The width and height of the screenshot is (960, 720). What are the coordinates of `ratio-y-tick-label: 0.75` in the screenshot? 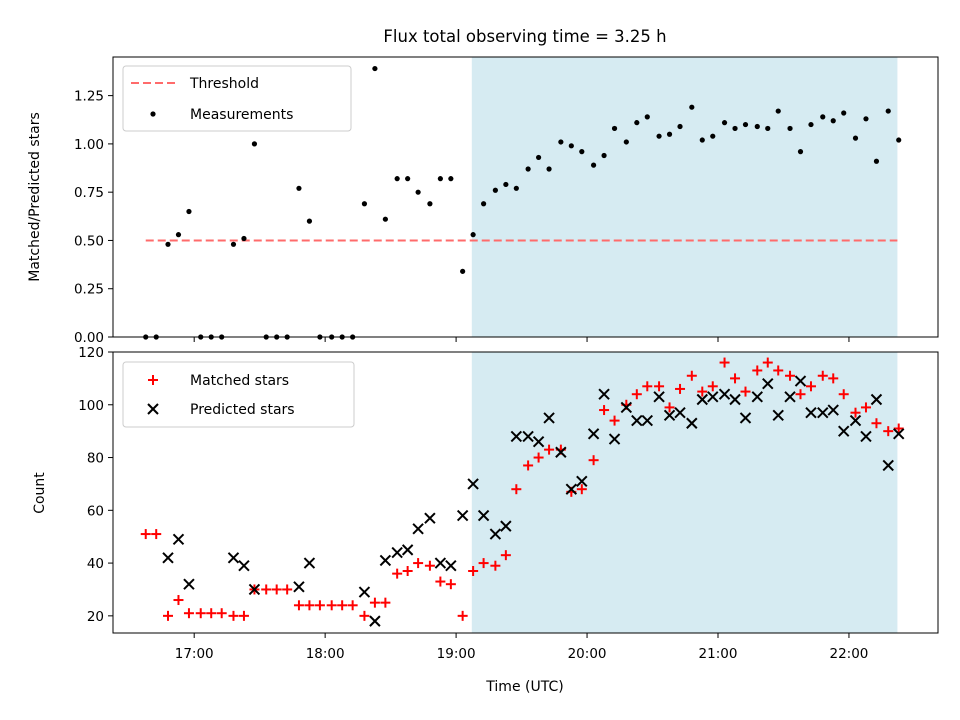 It's located at (89, 193).